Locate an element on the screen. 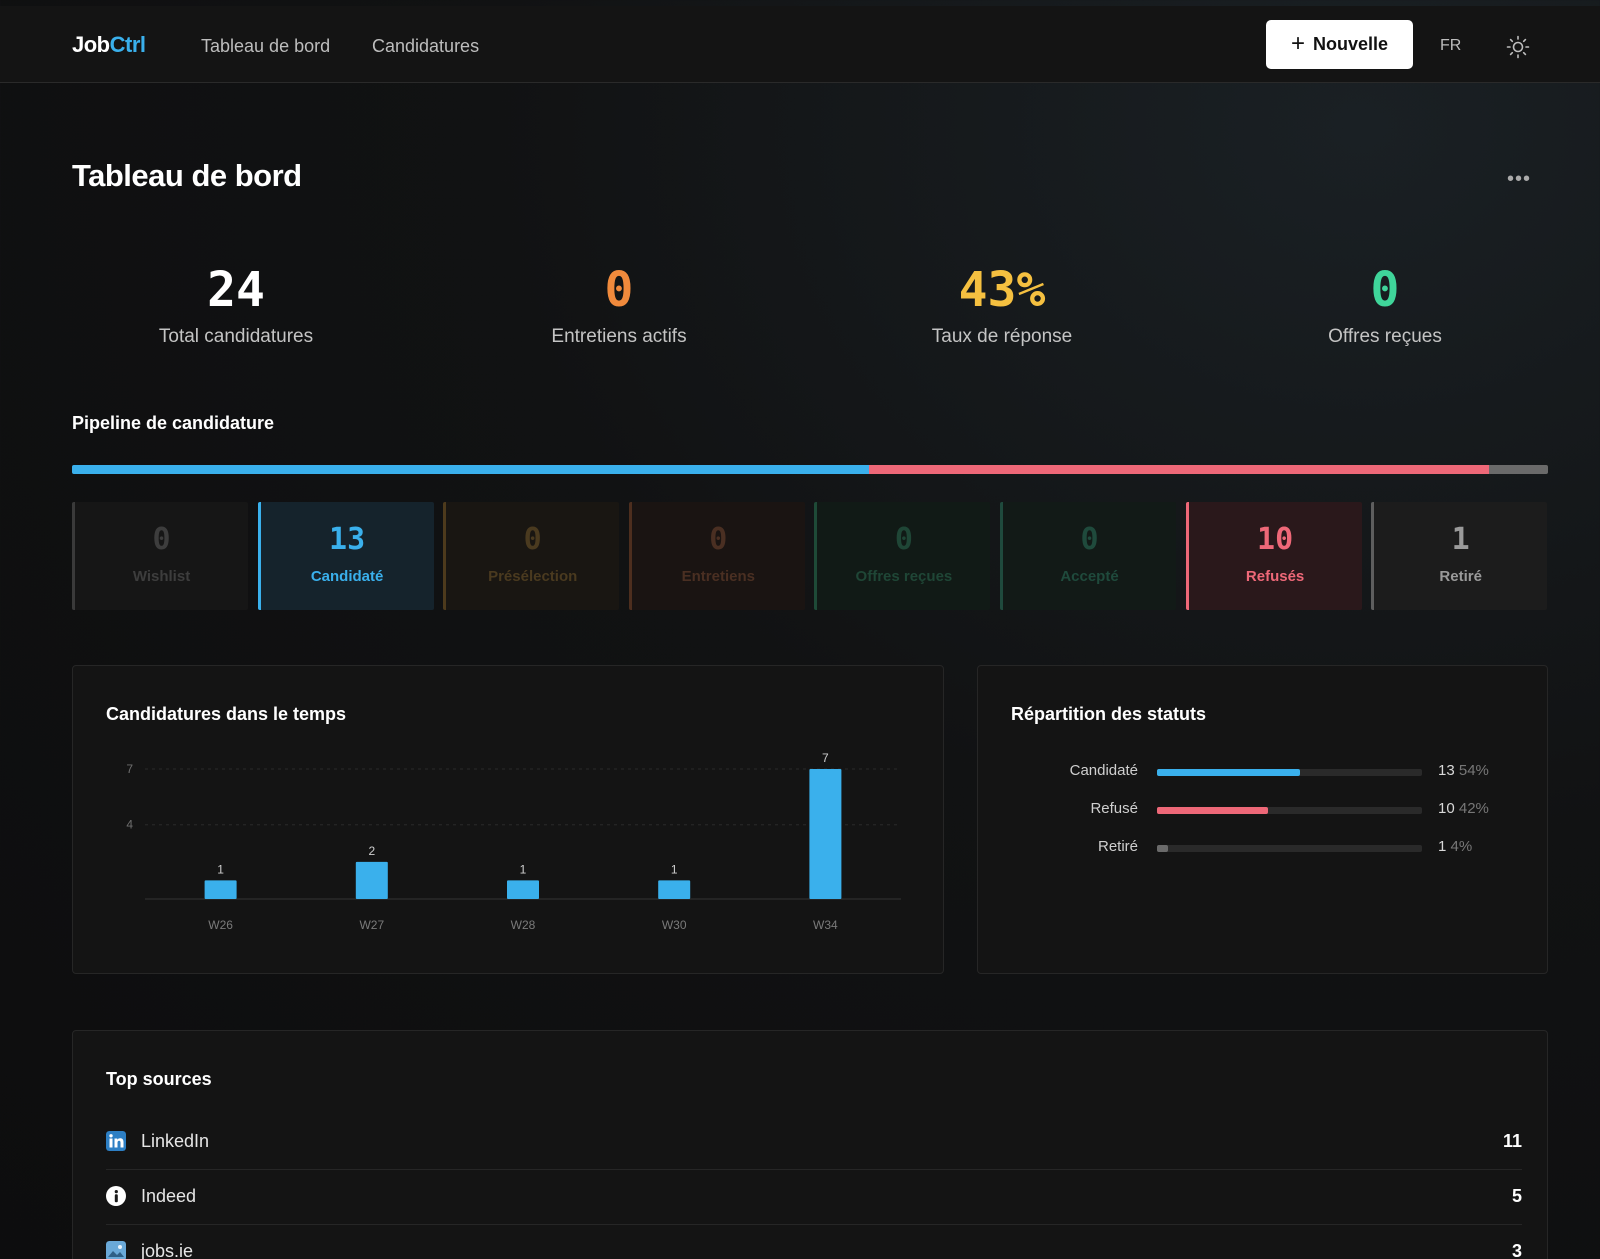 The width and height of the screenshot is (1600, 1259). logo-text-job: Job is located at coordinates (91, 44).